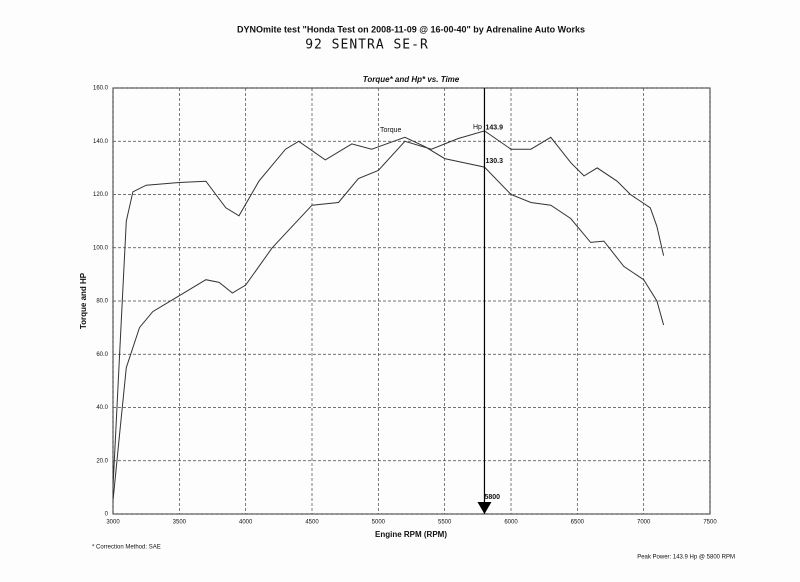 The width and height of the screenshot is (800, 582). What do you see at coordinates (686, 558) in the screenshot?
I see `peak-note: Peak Power: 143.9 Hp @ 5800 RPM` at bounding box center [686, 558].